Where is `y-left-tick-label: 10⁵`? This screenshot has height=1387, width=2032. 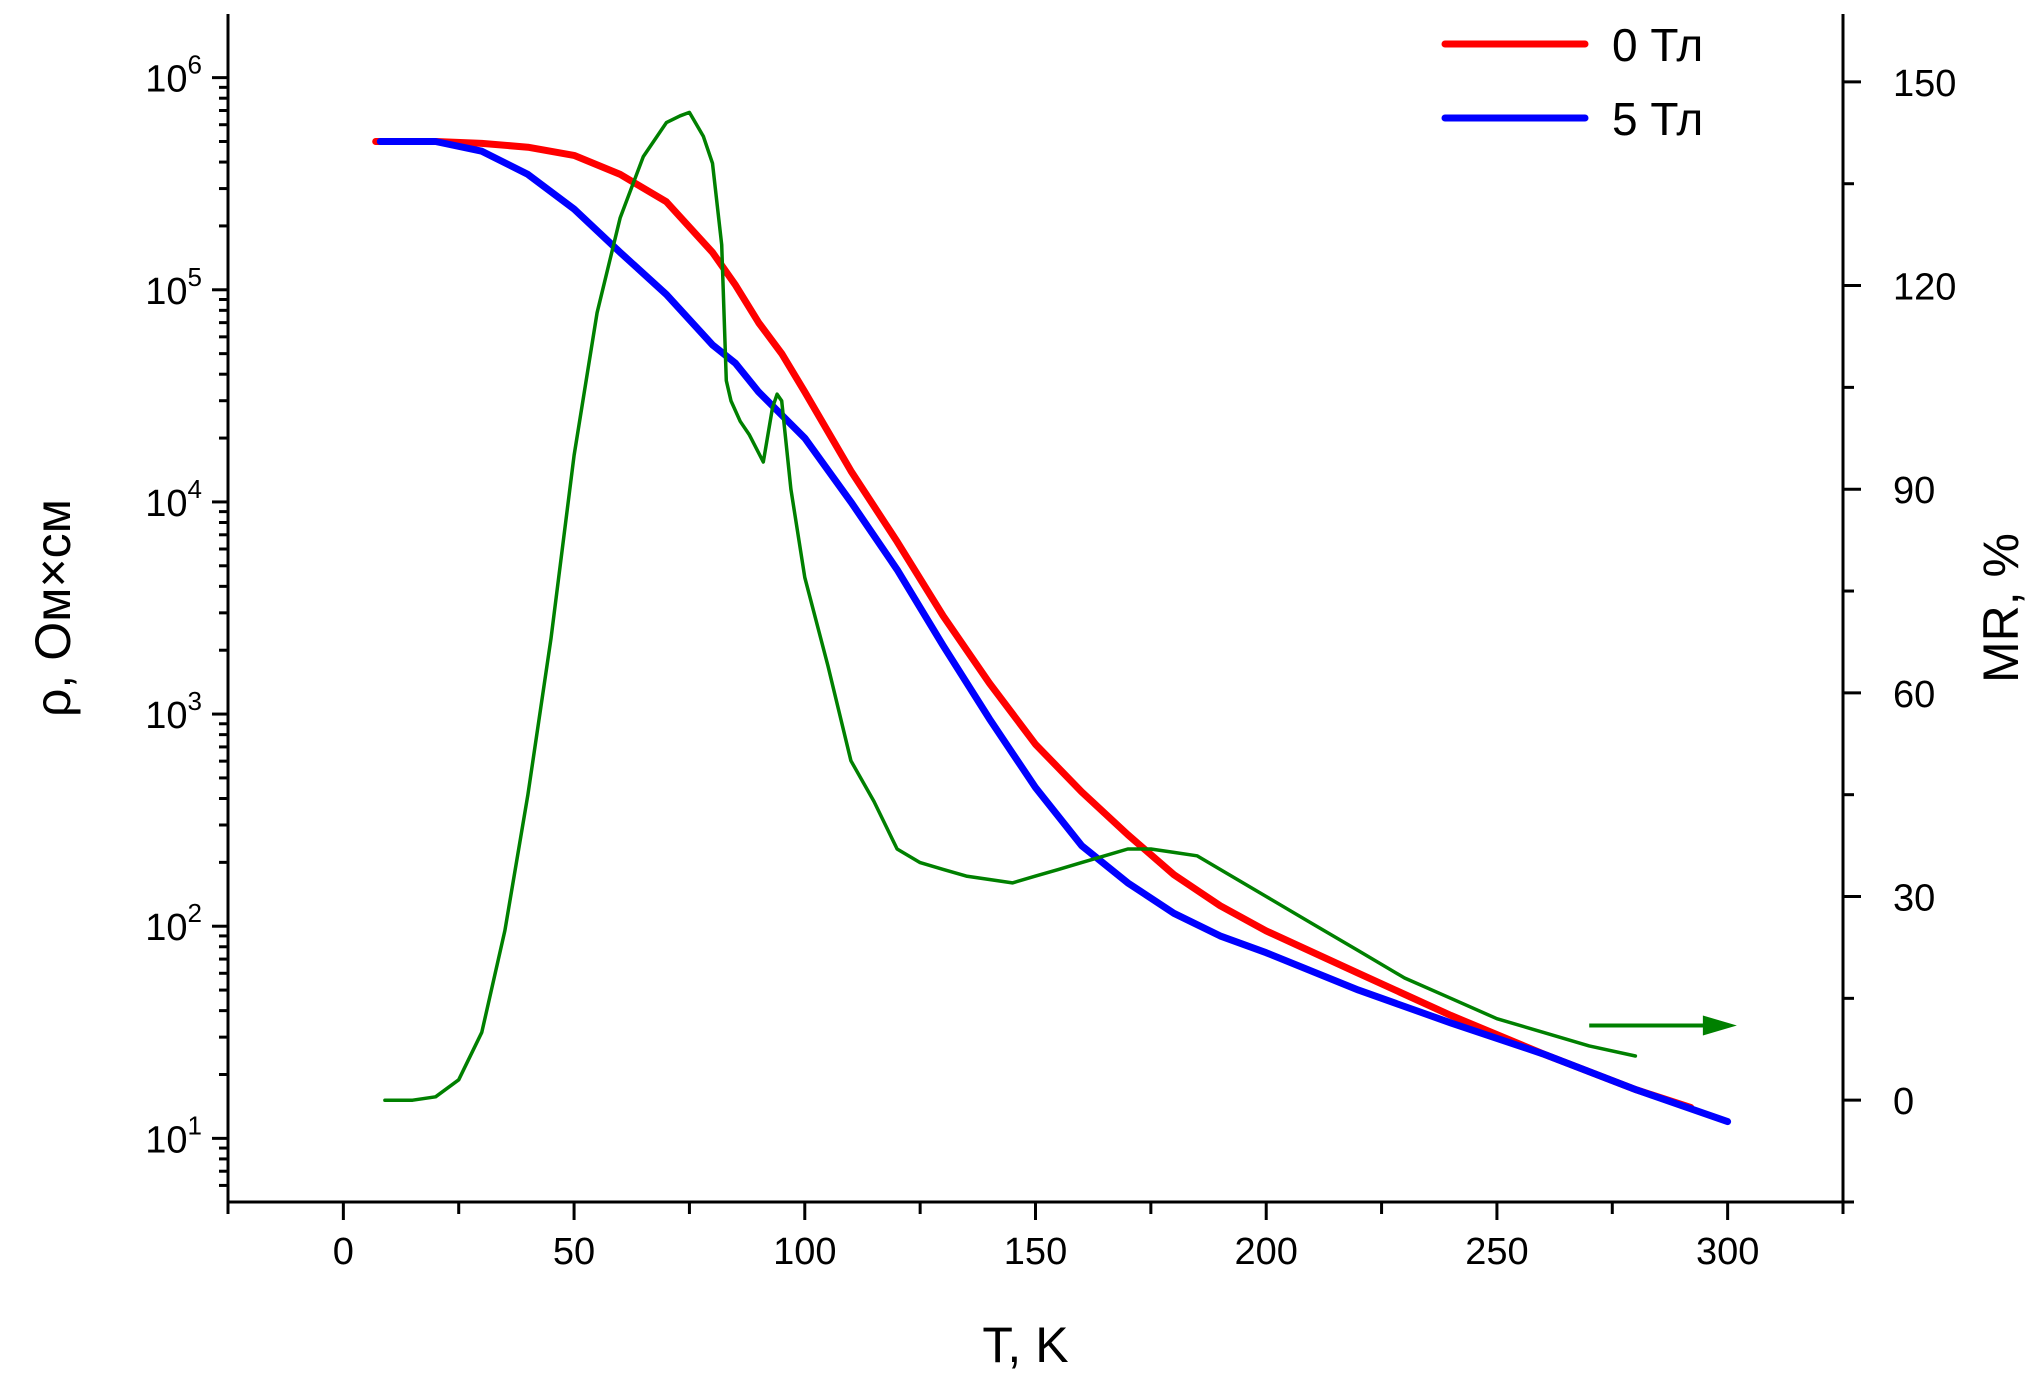
y-left-tick-label: 10⁵ is located at coordinates (173, 287).